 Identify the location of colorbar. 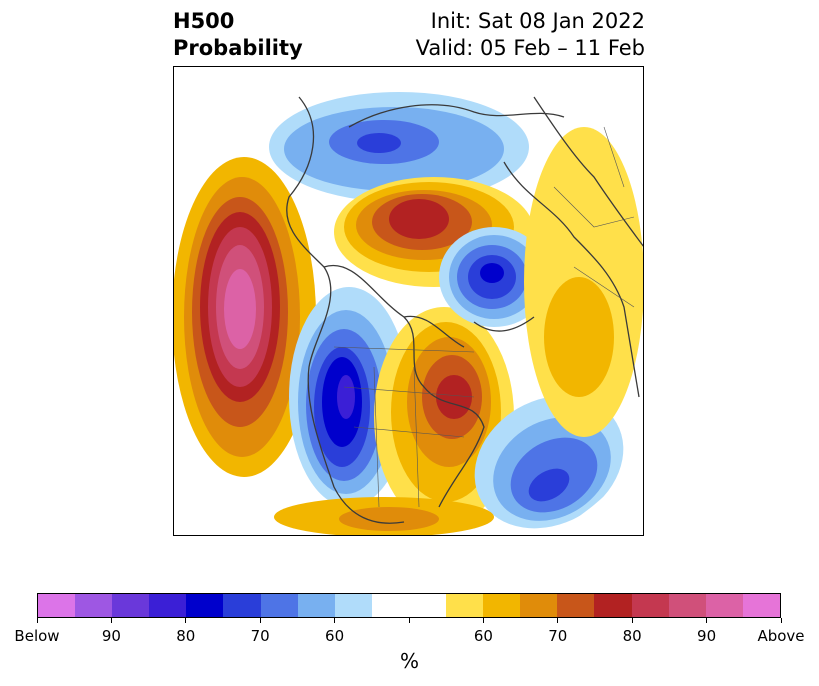
(409, 605).